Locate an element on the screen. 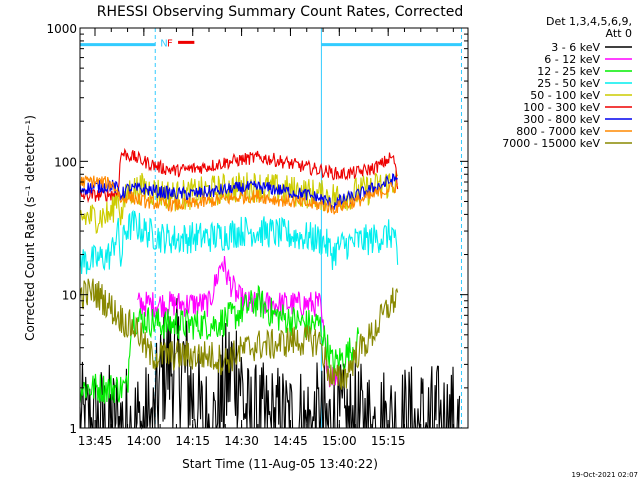  legend-header: Att 0 is located at coordinates (619, 33).